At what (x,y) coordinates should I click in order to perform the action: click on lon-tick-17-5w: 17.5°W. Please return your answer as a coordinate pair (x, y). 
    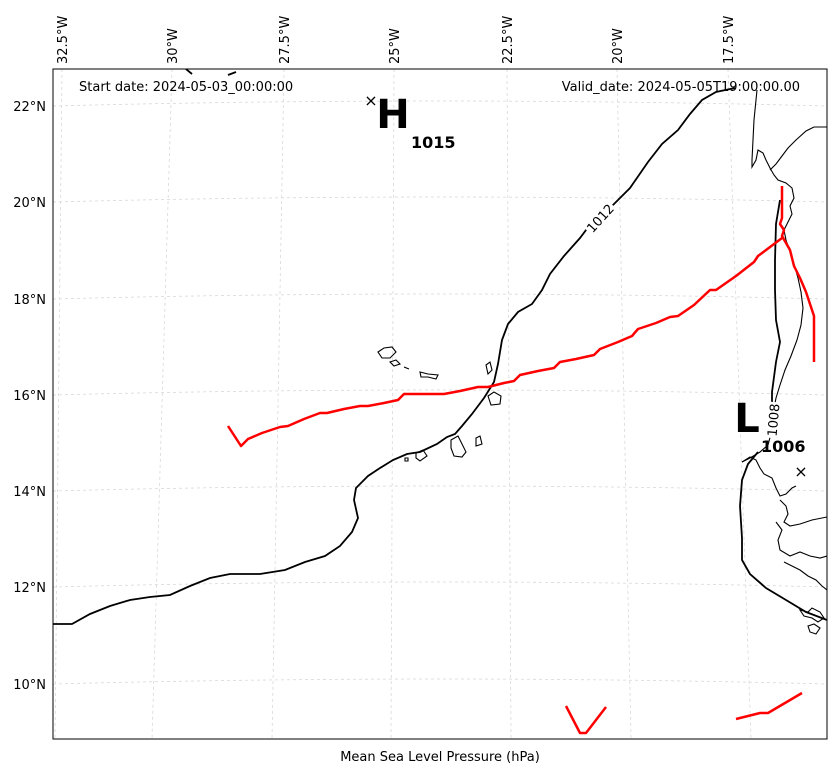
    Looking at the image, I should click on (729, 40).